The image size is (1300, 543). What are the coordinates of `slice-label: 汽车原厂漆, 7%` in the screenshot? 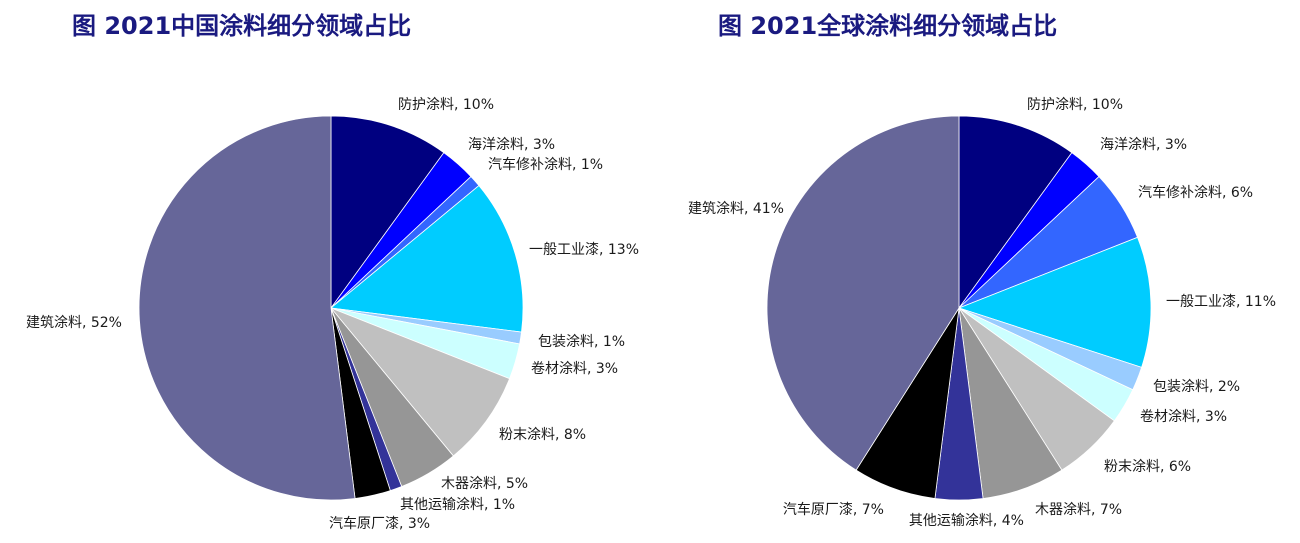 It's located at (833, 509).